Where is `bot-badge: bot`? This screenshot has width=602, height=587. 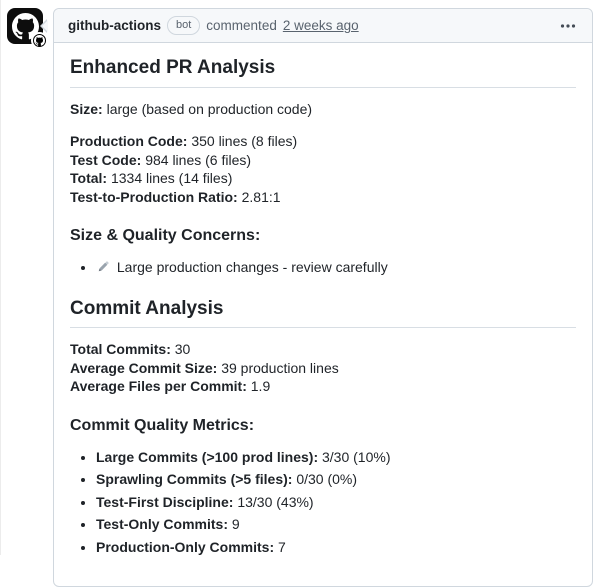 bot-badge: bot is located at coordinates (184, 25).